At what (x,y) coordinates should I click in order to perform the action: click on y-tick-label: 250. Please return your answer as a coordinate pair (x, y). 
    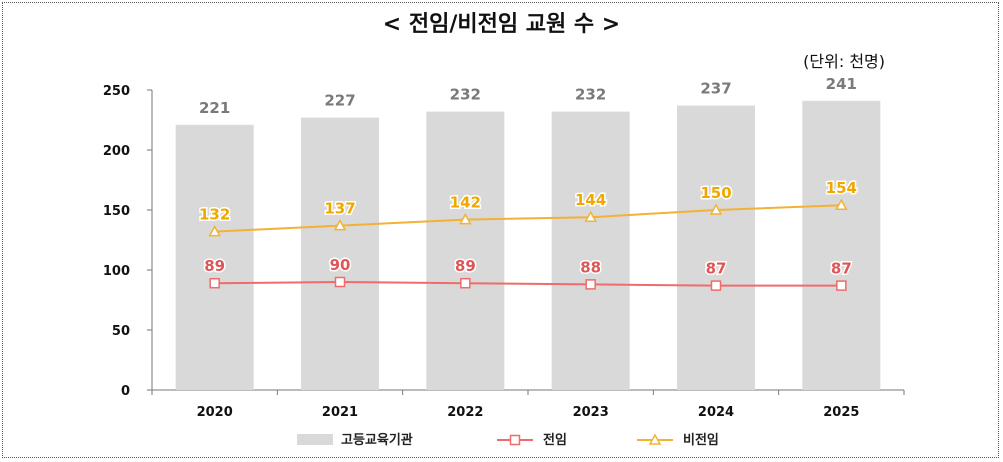
    Looking at the image, I should click on (116, 91).